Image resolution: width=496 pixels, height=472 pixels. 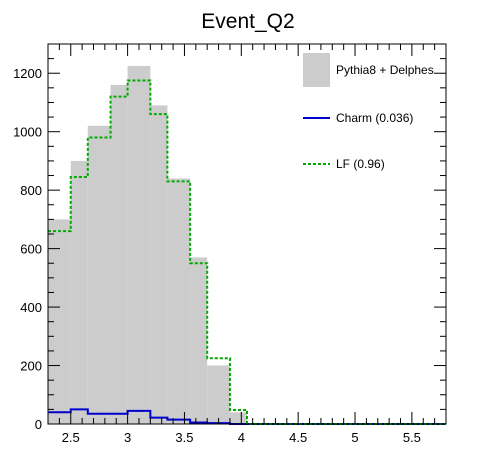 I want to click on series-line-charm, so click(x=247, y=416).